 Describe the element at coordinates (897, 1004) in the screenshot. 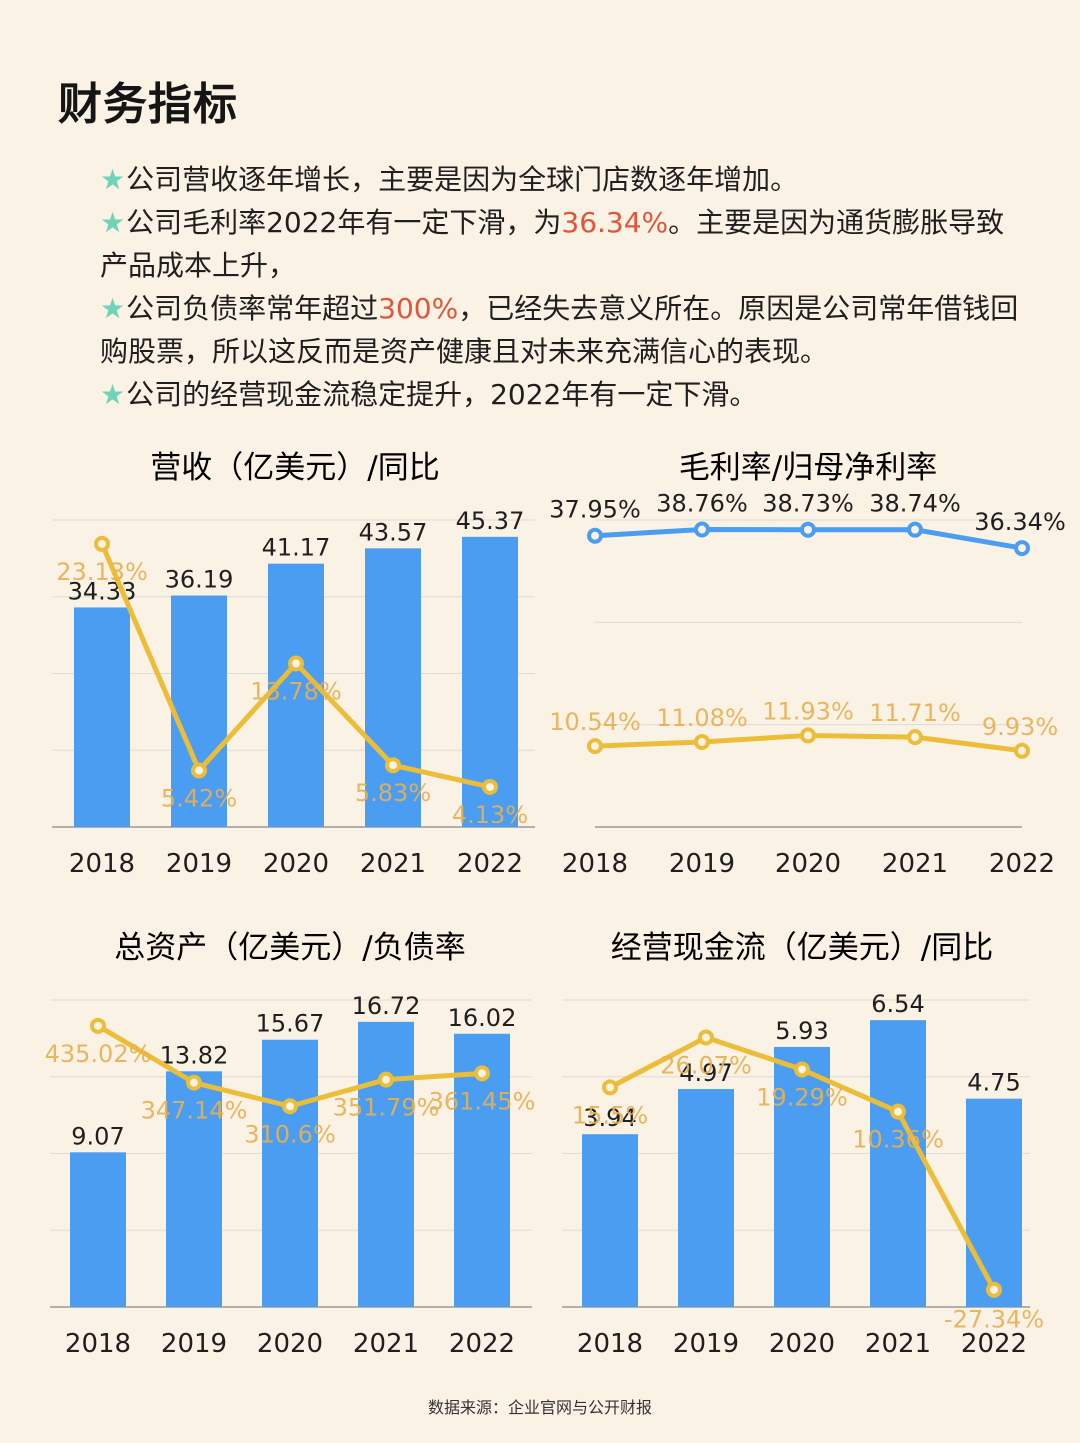

I see `bar-value-label: 6.54` at that location.